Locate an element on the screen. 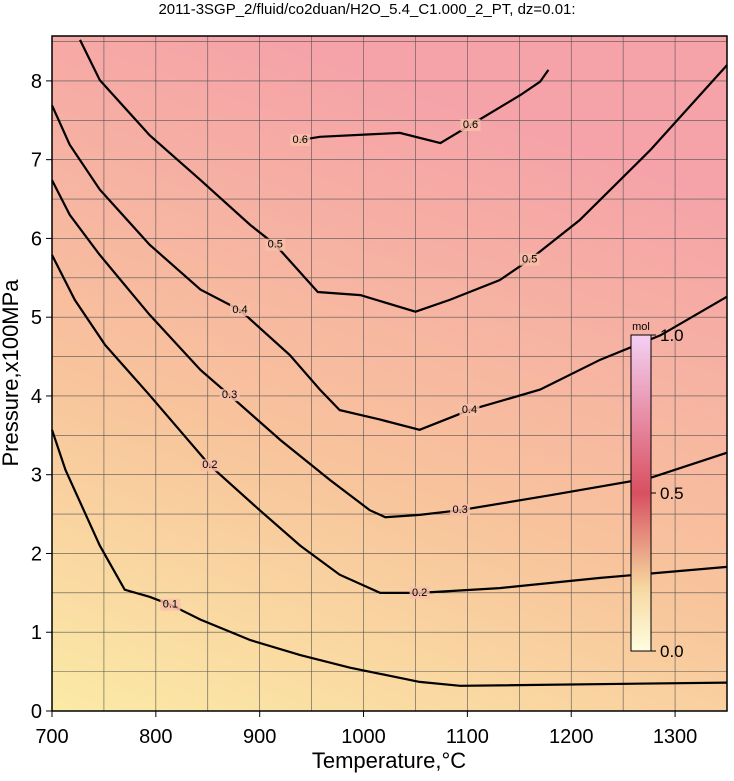 Image resolution: width=734 pixels, height=781 pixels. y-tick-label: 6 is located at coordinates (36, 239).